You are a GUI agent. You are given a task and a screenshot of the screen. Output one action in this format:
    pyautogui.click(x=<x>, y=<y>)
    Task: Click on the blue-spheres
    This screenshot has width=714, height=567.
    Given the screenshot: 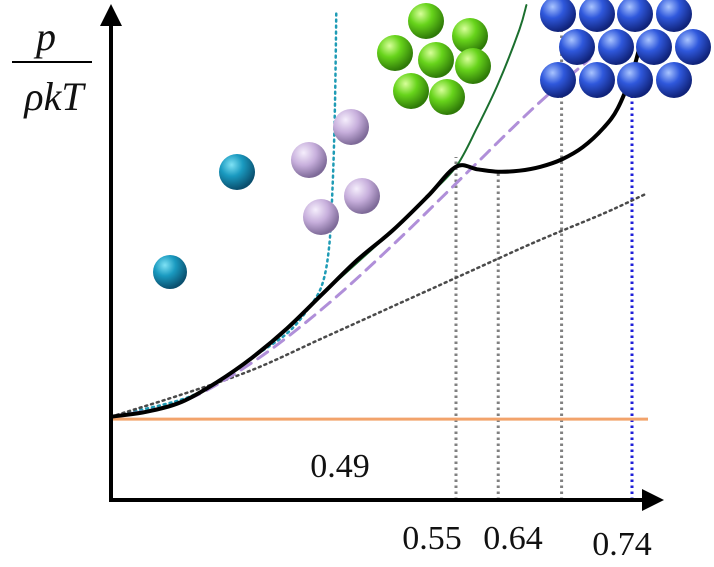 What is the action you would take?
    pyautogui.click(x=625, y=49)
    